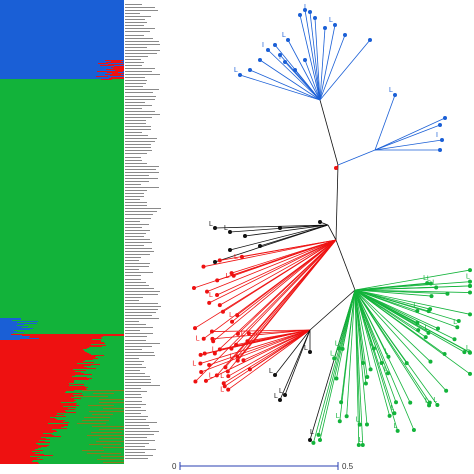 The height and width of the screenshot is (474, 474). What do you see at coordinates (62, 39) in the screenshot?
I see `blue-cluster-block` at bounding box center [62, 39].